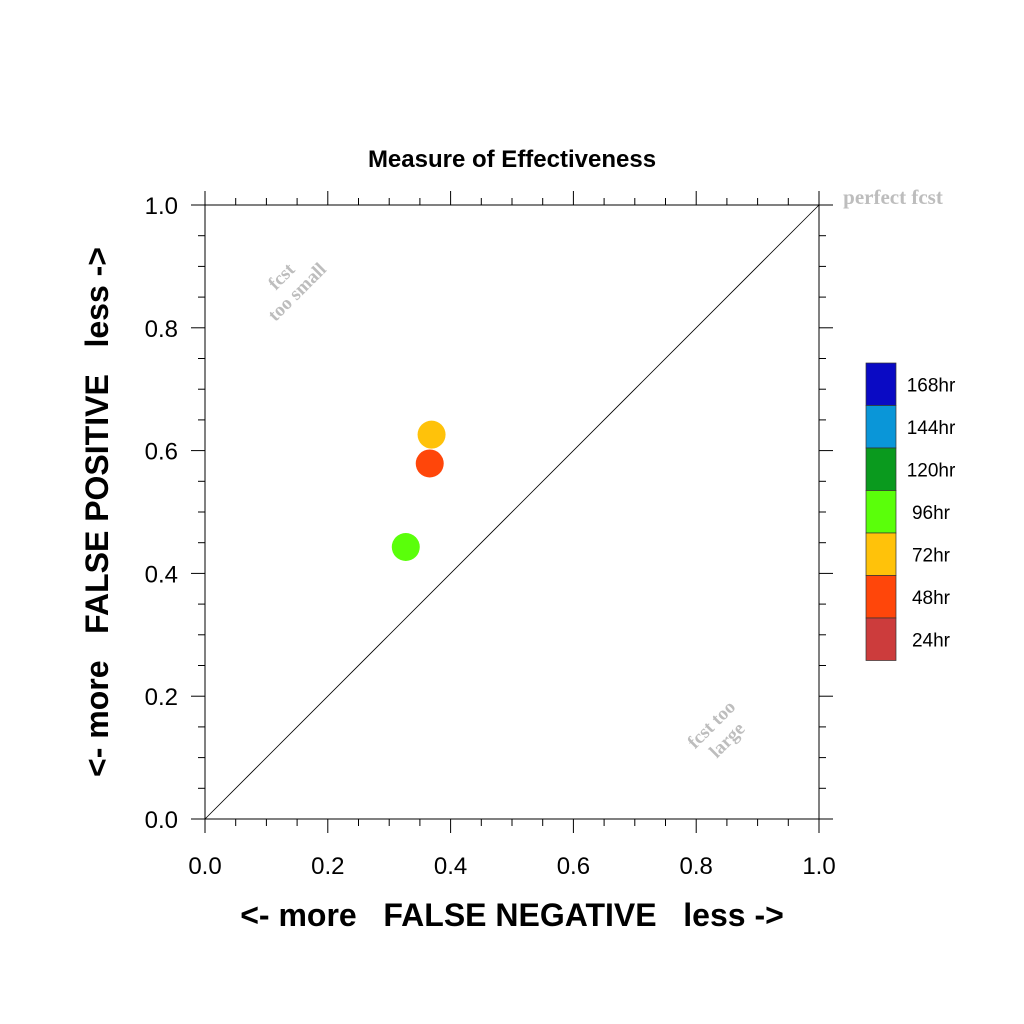 The width and height of the screenshot is (1024, 1024). Describe the element at coordinates (161, 513) in the screenshot. I see `y-tick-labels: 0.0 0.2 0.4 0.6 0.8 1.0` at that location.